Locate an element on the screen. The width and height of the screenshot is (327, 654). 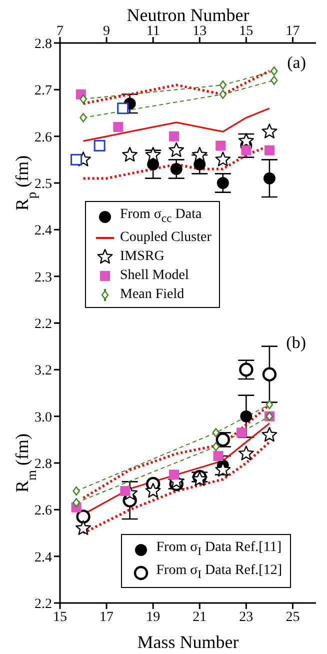
legend-label: From σ$_{I}$ Data Ref.[12] is located at coordinates (219, 572).